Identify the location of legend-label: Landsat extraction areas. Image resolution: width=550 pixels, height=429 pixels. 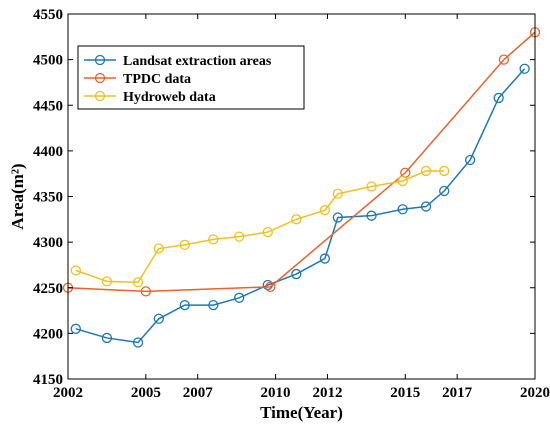
(197, 61).